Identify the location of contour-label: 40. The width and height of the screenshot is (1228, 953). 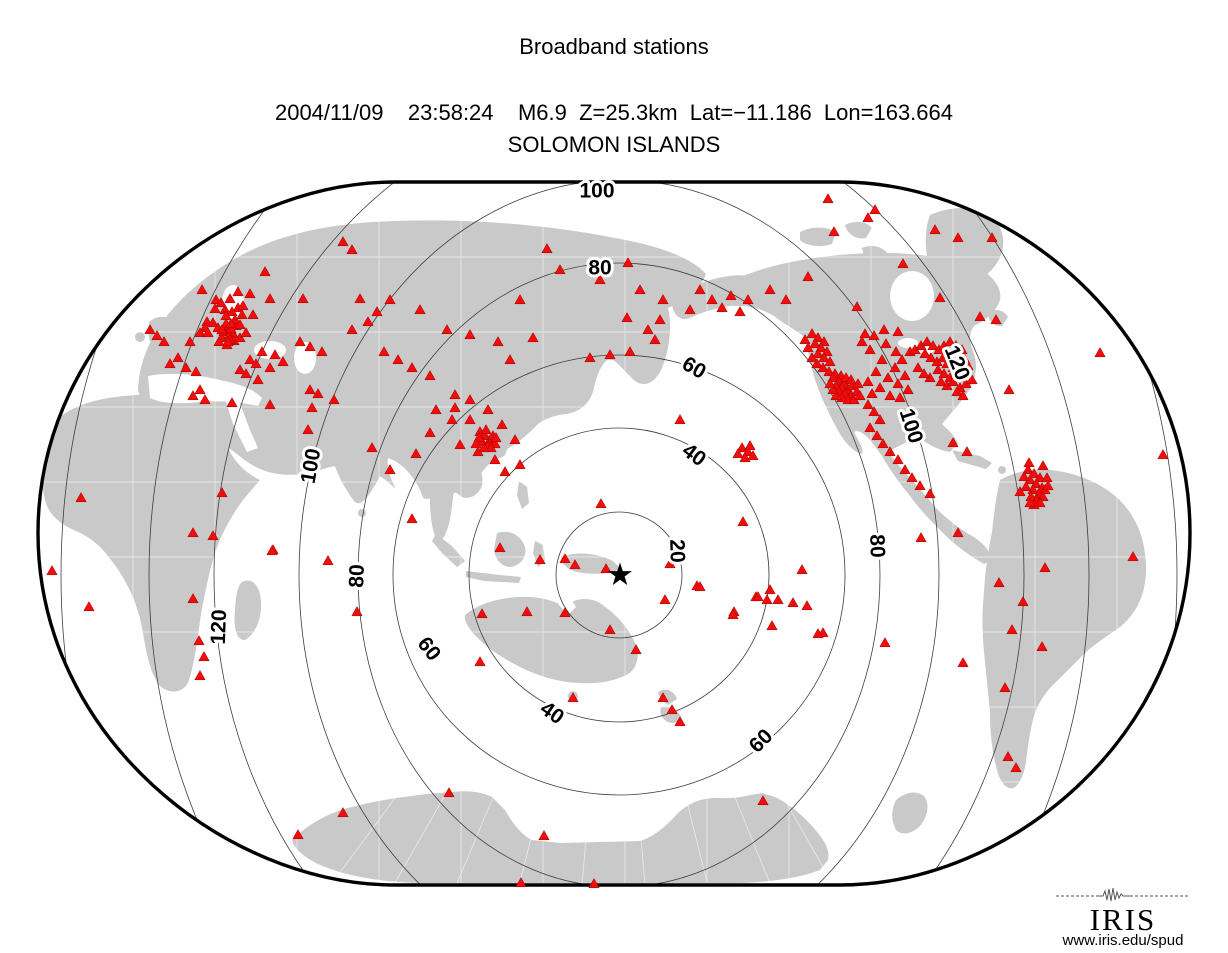
(552, 713).